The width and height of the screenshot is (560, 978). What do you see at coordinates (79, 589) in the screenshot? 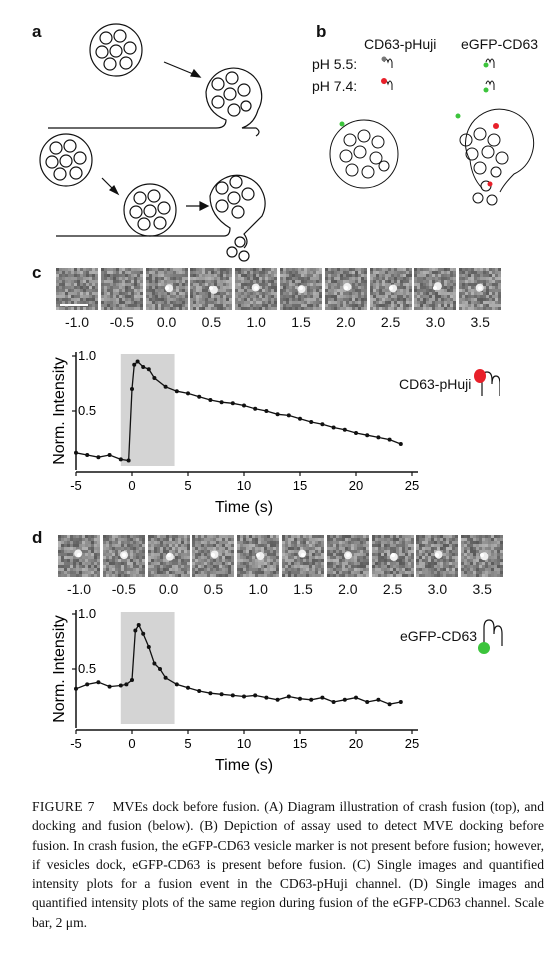
I see `panel-d-time-label: -1.0` at bounding box center [79, 589].